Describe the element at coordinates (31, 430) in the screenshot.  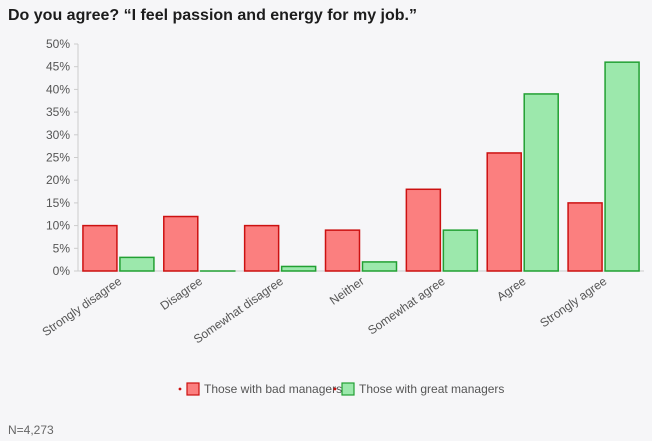
I see `sample-size-note: N=4,273` at that location.